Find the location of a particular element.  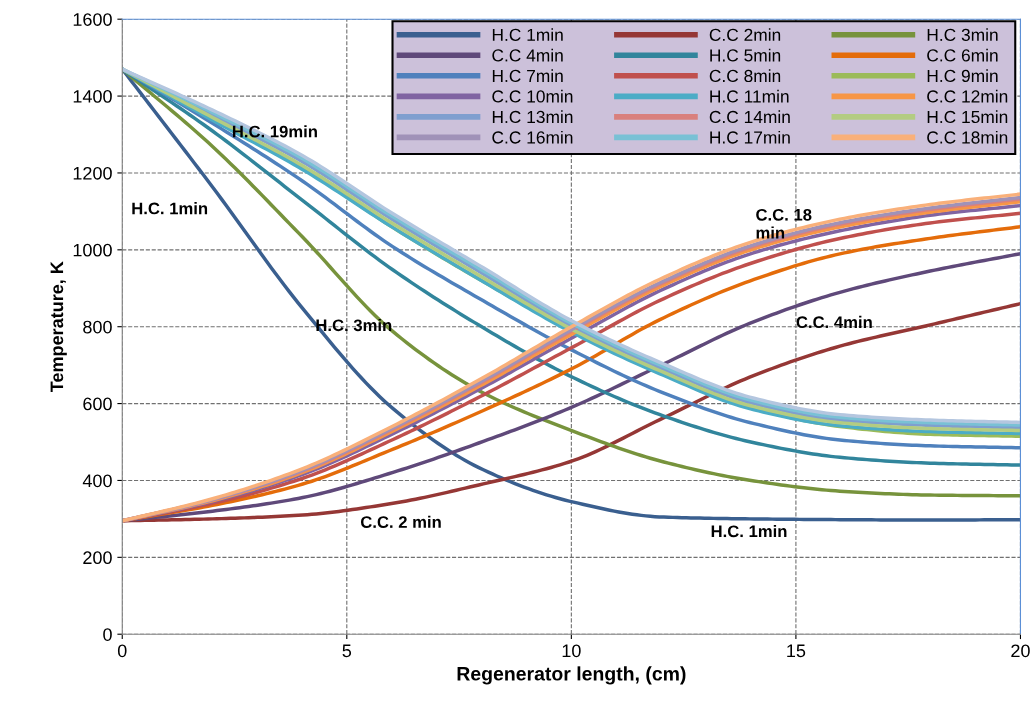

legend-label: H.C 11min is located at coordinates (749, 96).